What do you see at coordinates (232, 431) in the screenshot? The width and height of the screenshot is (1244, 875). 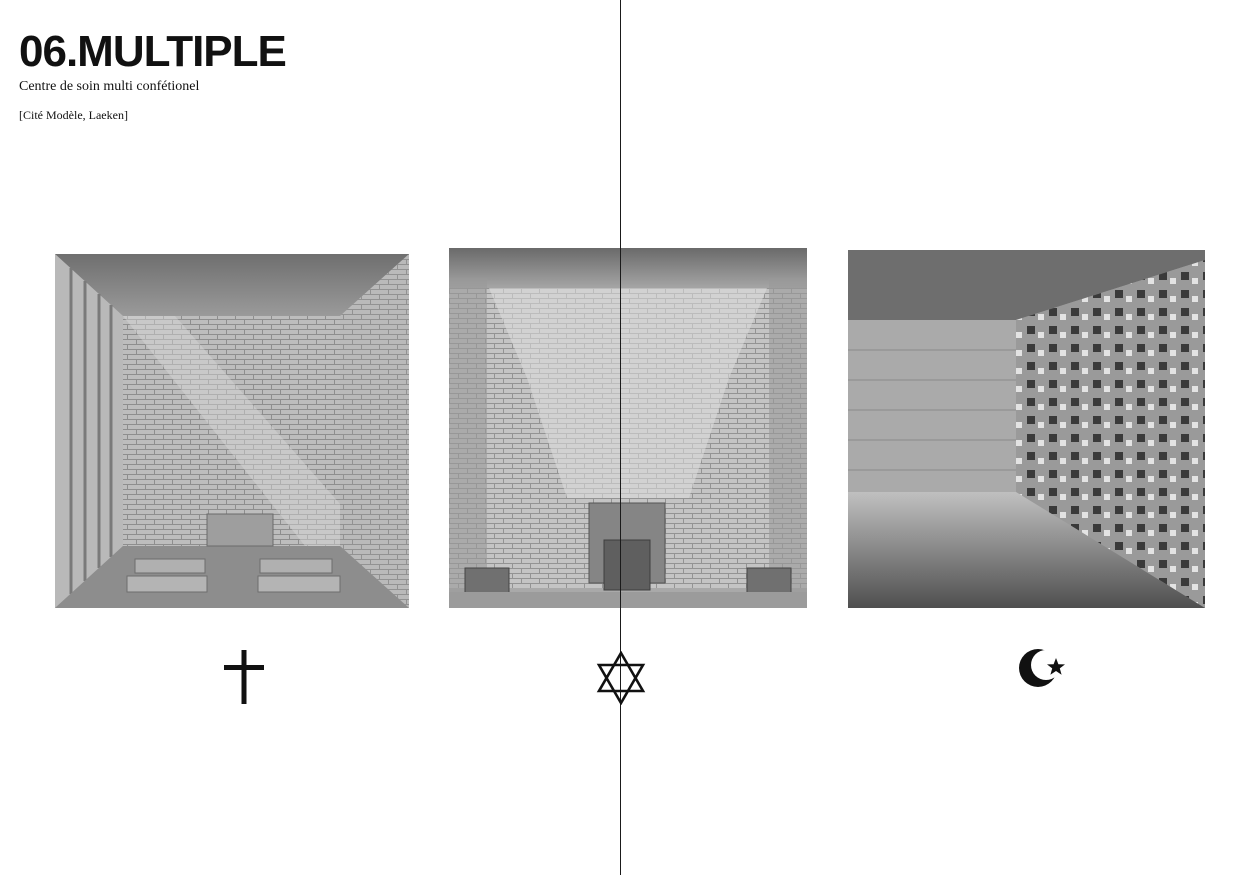 I see `christian-chapel-drawing` at bounding box center [232, 431].